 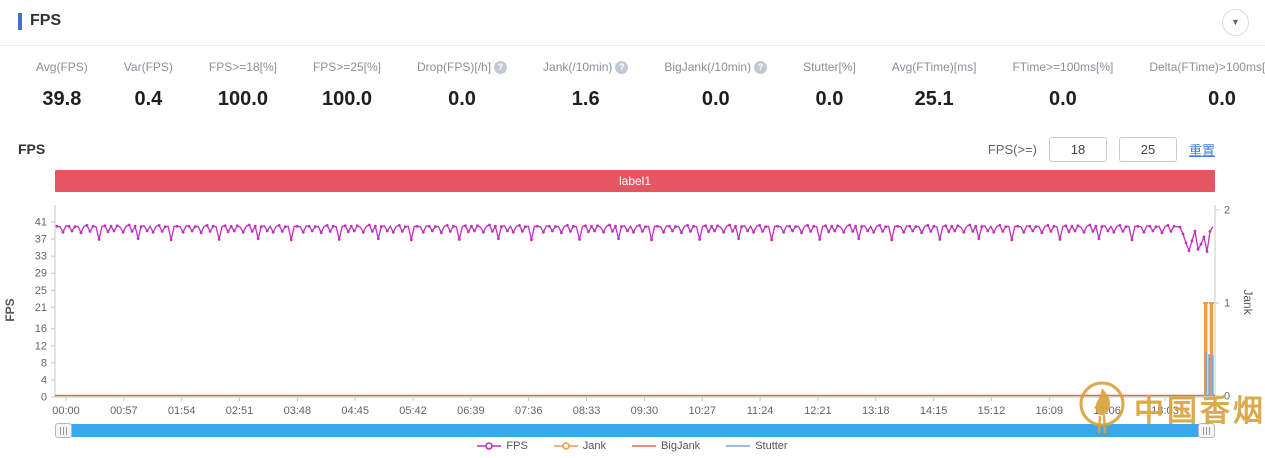 What do you see at coordinates (182, 411) in the screenshot?
I see `svg-text: 01:54` at bounding box center [182, 411].